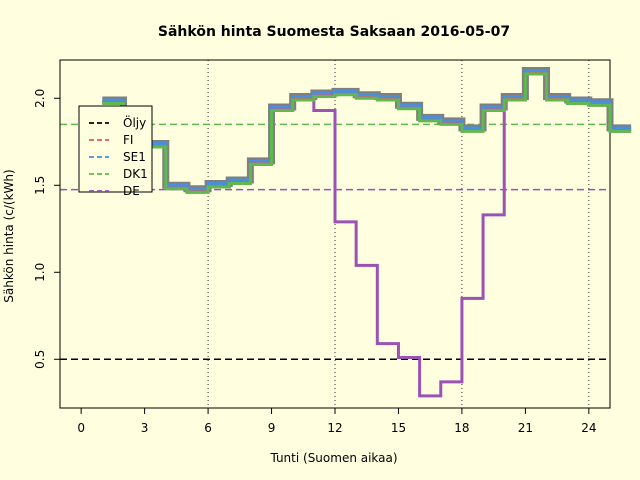  Describe the element at coordinates (81, 428) in the screenshot. I see `x-tick-label: 0` at that location.